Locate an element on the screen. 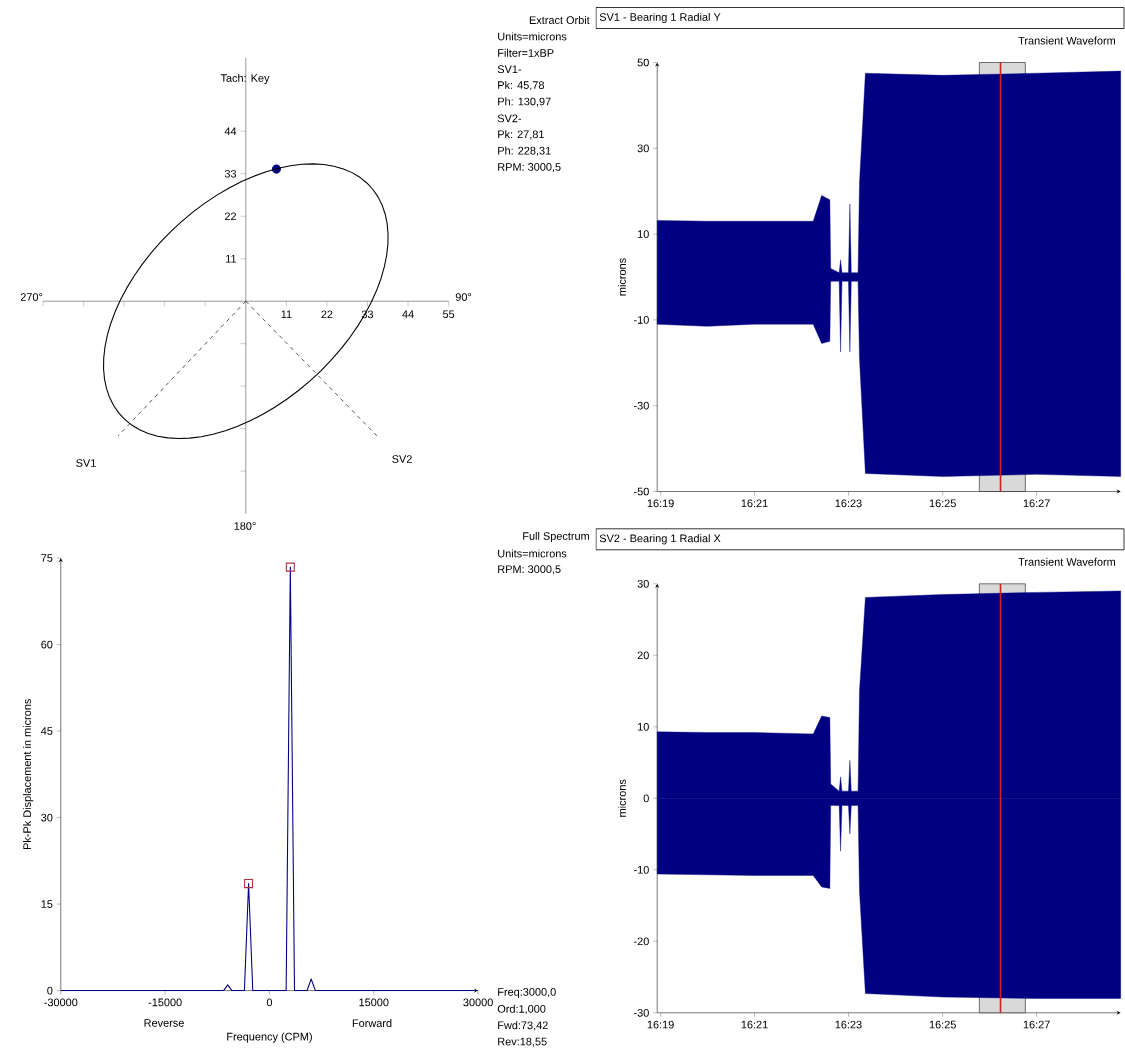  chart-title: SV2 - Bearing 1 Radial X is located at coordinates (660, 539).